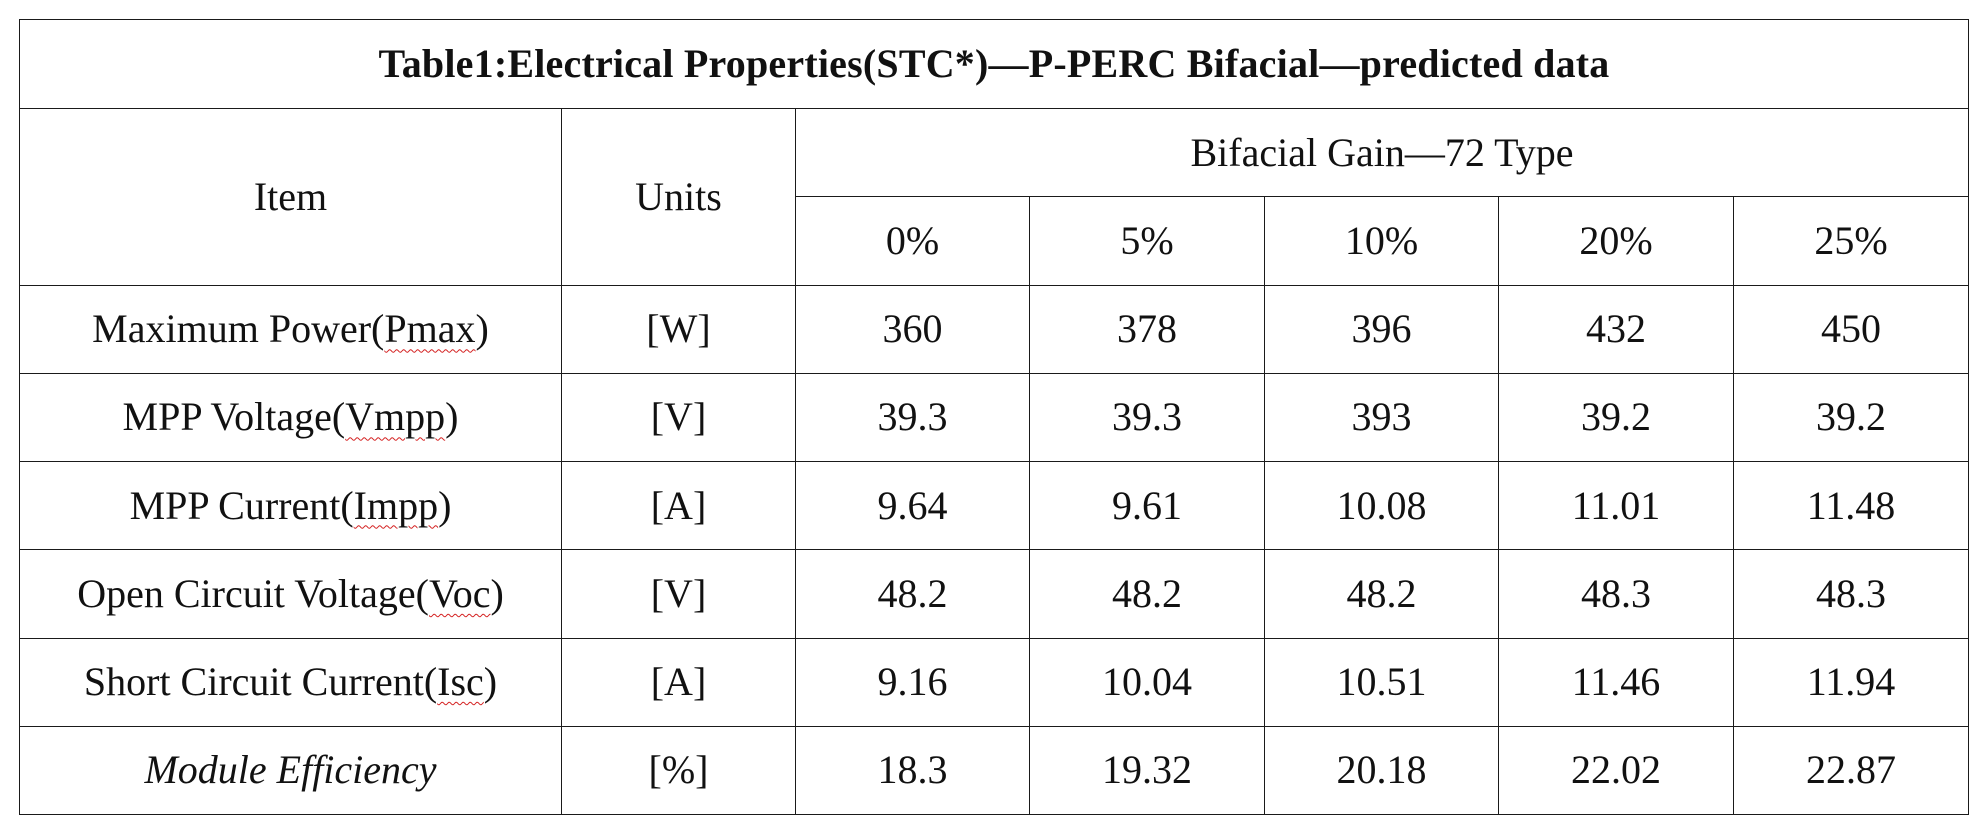 The width and height of the screenshot is (1988, 834). I want to click on row-item-label: Open Circuit Voltage(Voc), so click(290, 594).